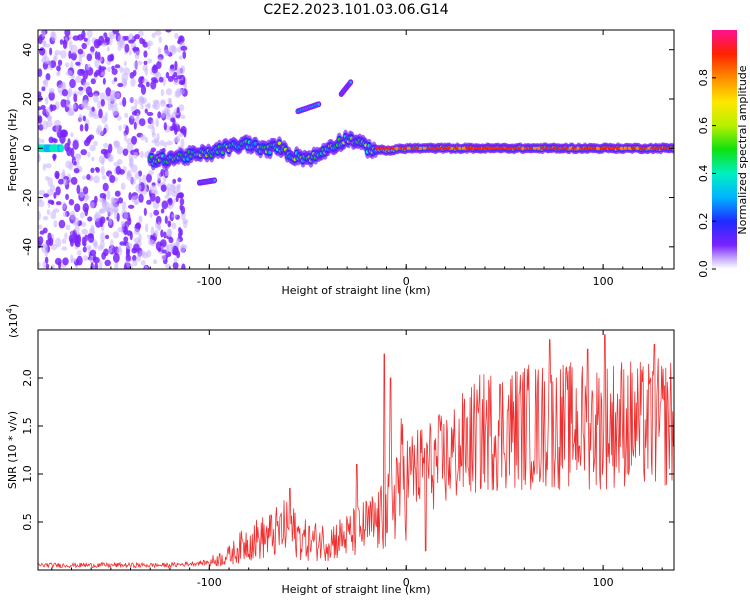  Describe the element at coordinates (12, 321) in the screenshot. I see `snr-scale-label: (x104)` at that location.